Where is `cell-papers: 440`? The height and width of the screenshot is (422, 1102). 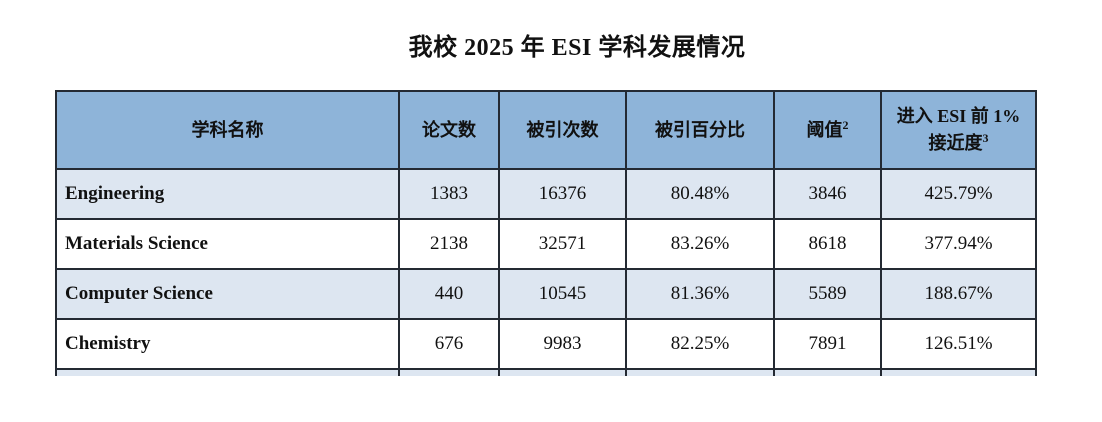 cell-papers: 440 is located at coordinates (449, 294).